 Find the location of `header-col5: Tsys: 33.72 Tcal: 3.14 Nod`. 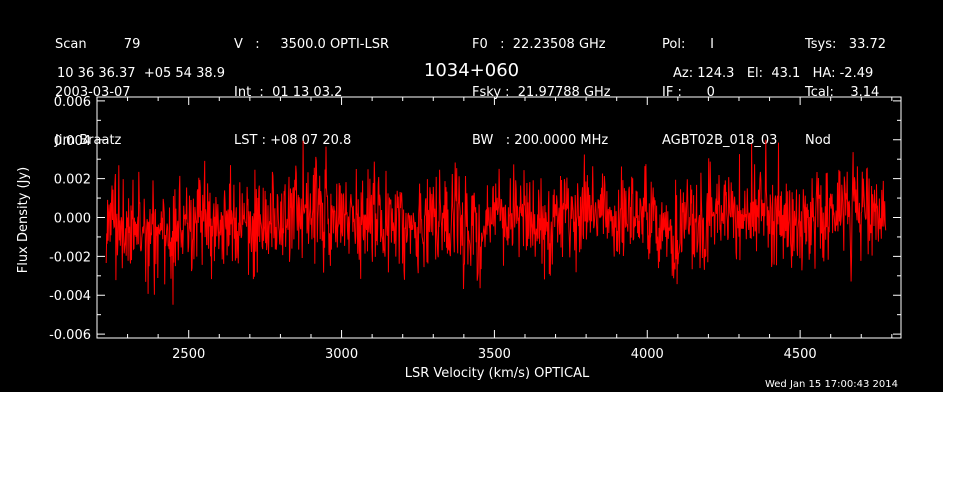

header-col5: Tsys: 33.72 Tcal: 3.14 Nod is located at coordinates (845, 93).